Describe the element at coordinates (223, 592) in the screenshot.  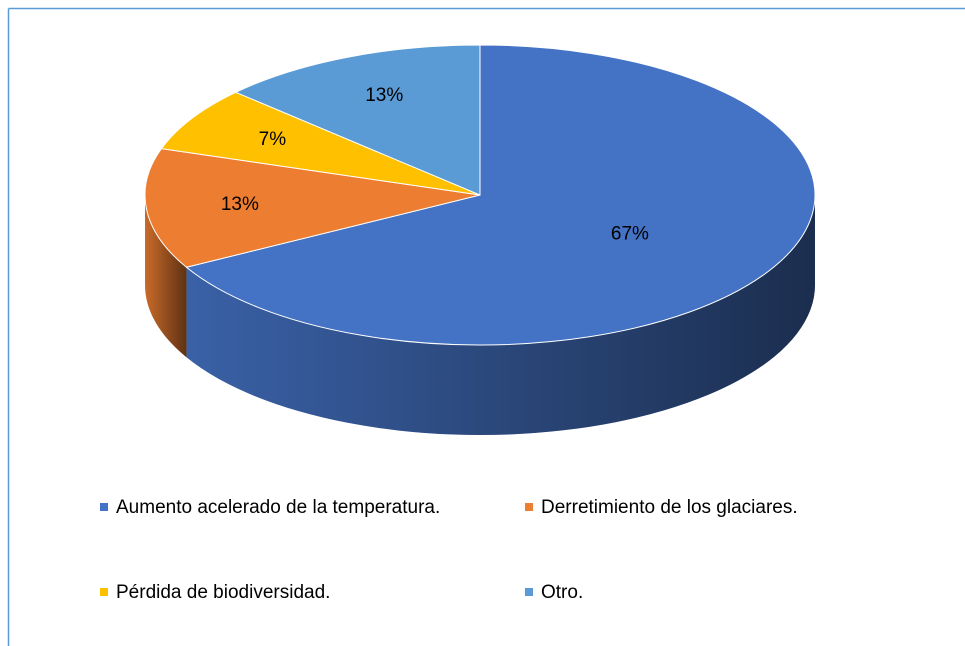
I see `legend-label: Pérdida de biodiversidad.` at that location.